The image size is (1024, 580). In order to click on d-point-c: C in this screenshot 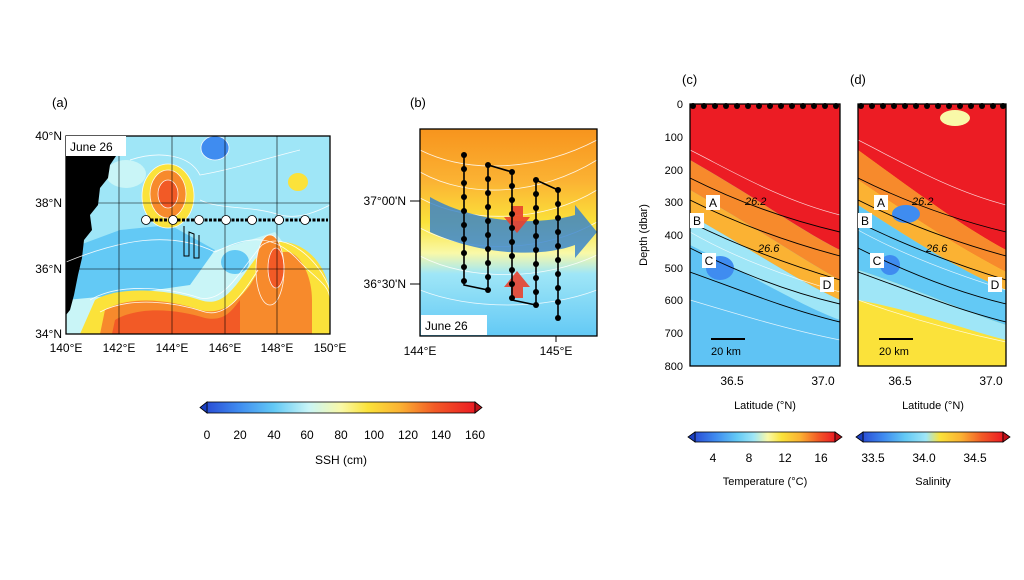, I will do `click(877, 261)`.